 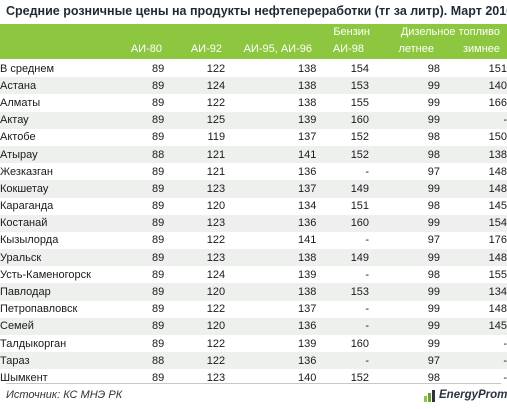 I want to click on table-row: Тараз 88 122 136 - 97 -, so click(x=253, y=361).